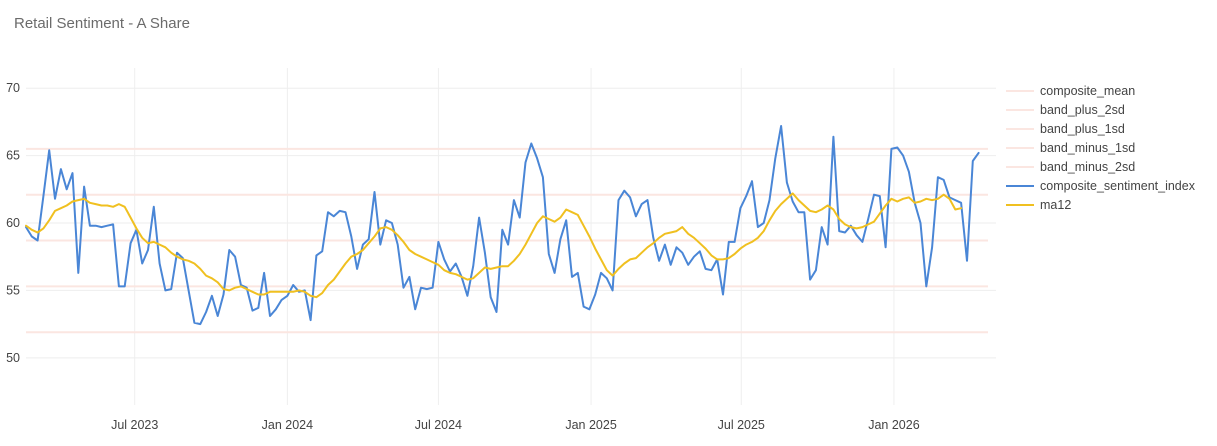 The height and width of the screenshot is (446, 1217). Describe the element at coordinates (438, 425) in the screenshot. I see `x-tick-label: Jul 2024` at that location.